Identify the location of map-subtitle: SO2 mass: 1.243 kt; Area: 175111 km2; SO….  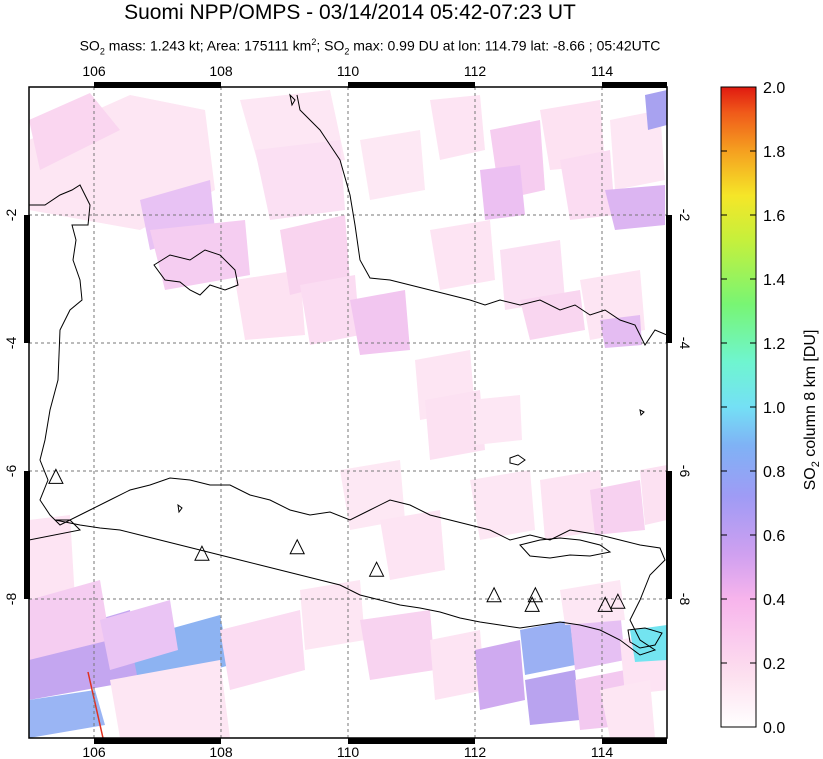
(370, 46).